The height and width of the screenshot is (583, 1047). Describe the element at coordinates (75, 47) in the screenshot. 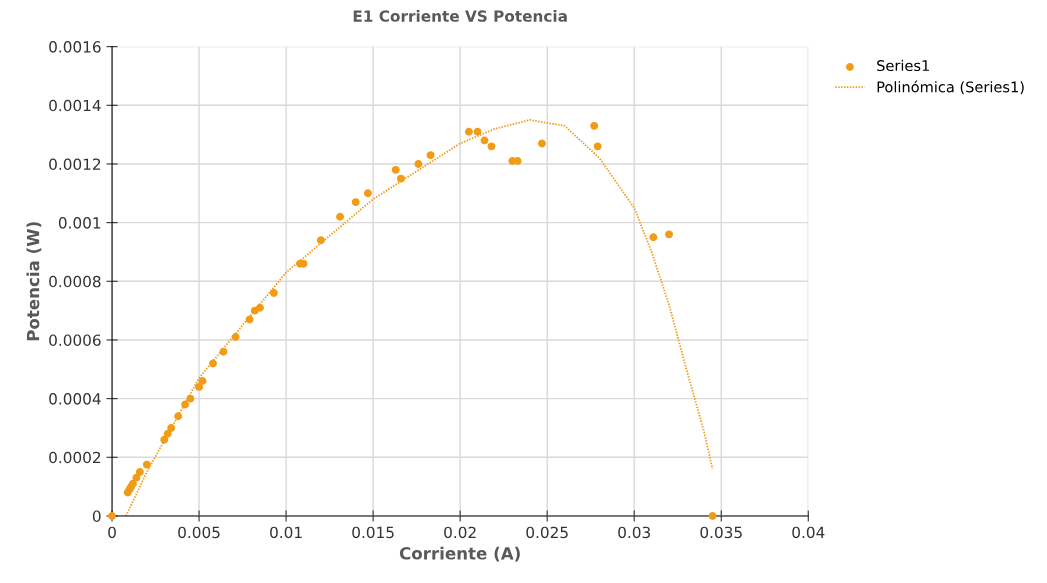

I see `y-tick-label: 0.0016` at that location.